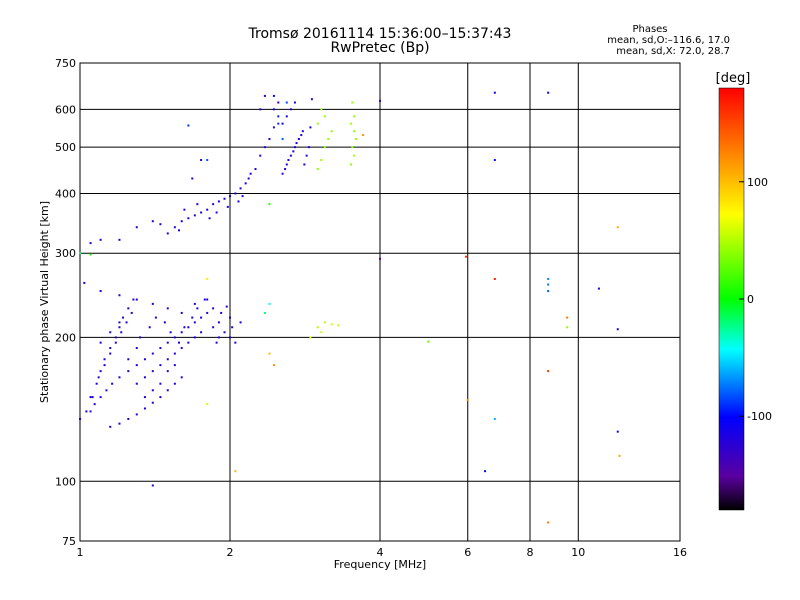 The height and width of the screenshot is (600, 800). Describe the element at coordinates (650, 29) in the screenshot. I see `stats-title: Phases` at that location.